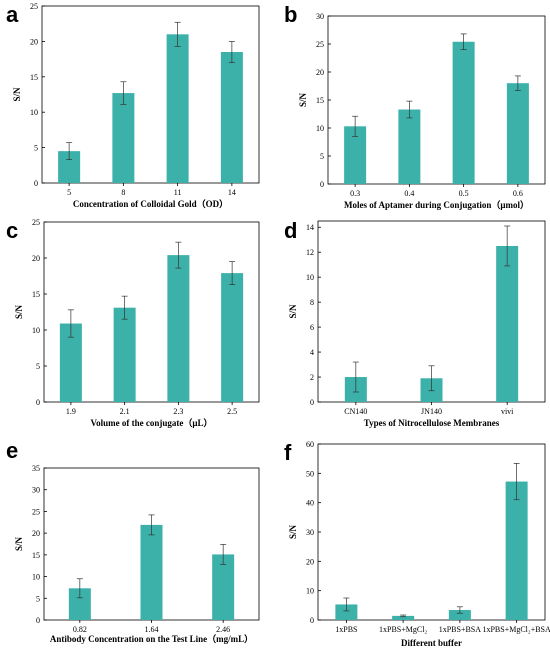  I want to click on x-tick-label: 2.5, so click(232, 411).